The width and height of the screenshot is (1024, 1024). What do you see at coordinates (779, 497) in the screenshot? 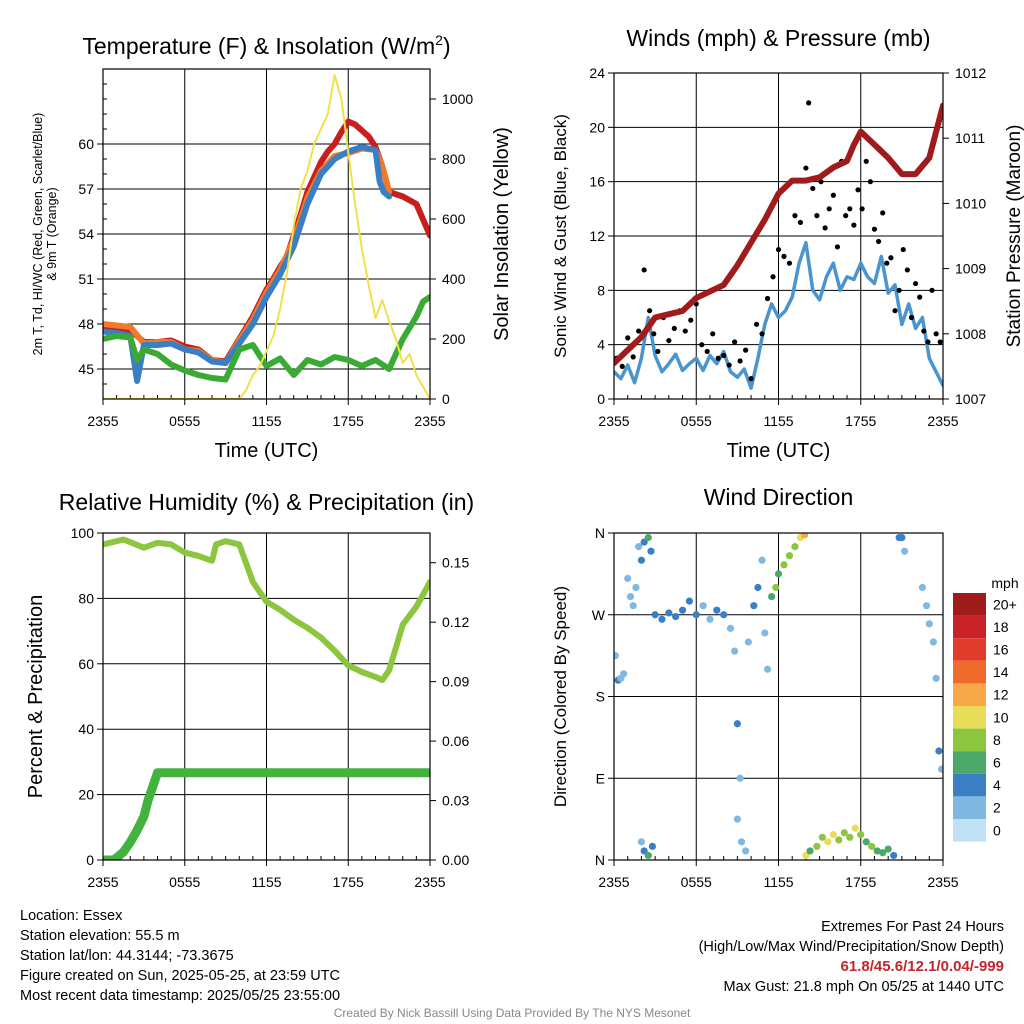
I see `chart-title: Wind Direction` at bounding box center [779, 497].